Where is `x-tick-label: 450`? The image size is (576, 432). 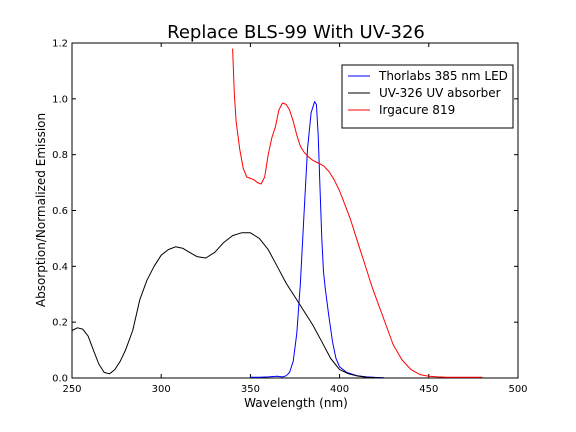 x-tick-label: 450 is located at coordinates (428, 389).